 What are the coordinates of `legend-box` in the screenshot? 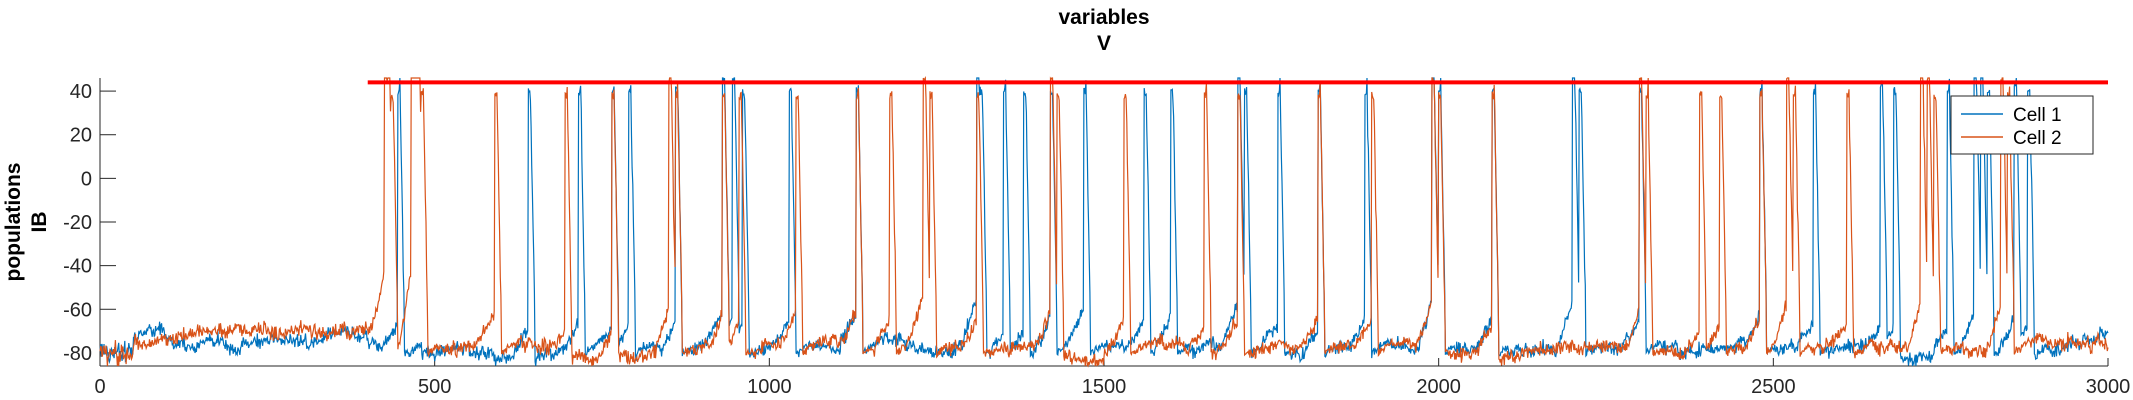 It's located at (2022, 125).